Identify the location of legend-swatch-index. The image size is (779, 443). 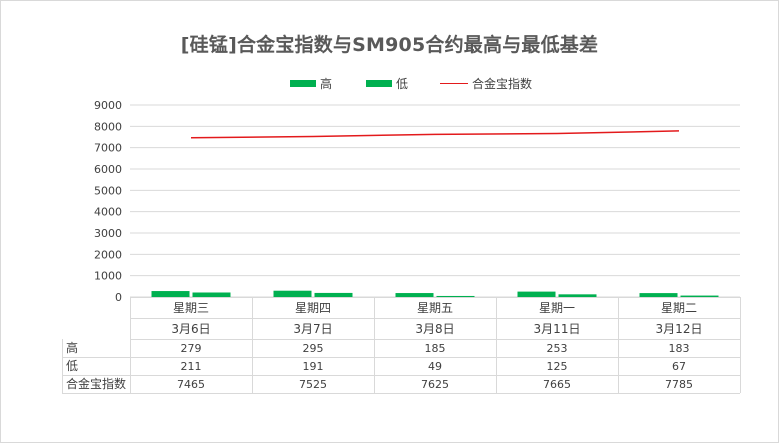
(454, 83).